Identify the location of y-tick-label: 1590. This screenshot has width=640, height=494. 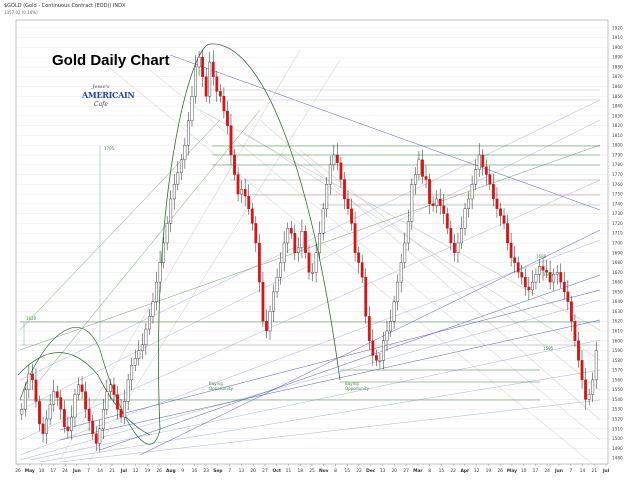
(617, 350).